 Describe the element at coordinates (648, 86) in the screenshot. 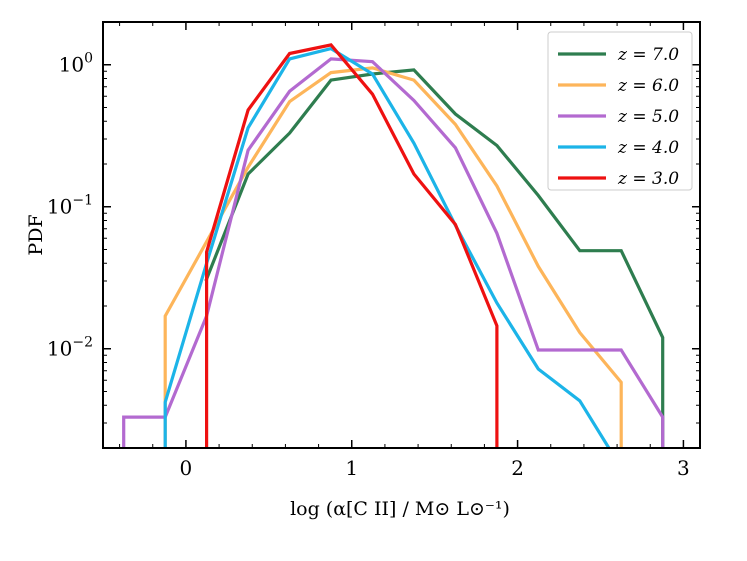

I see `legend-entry-label: z = 6.0` at that location.